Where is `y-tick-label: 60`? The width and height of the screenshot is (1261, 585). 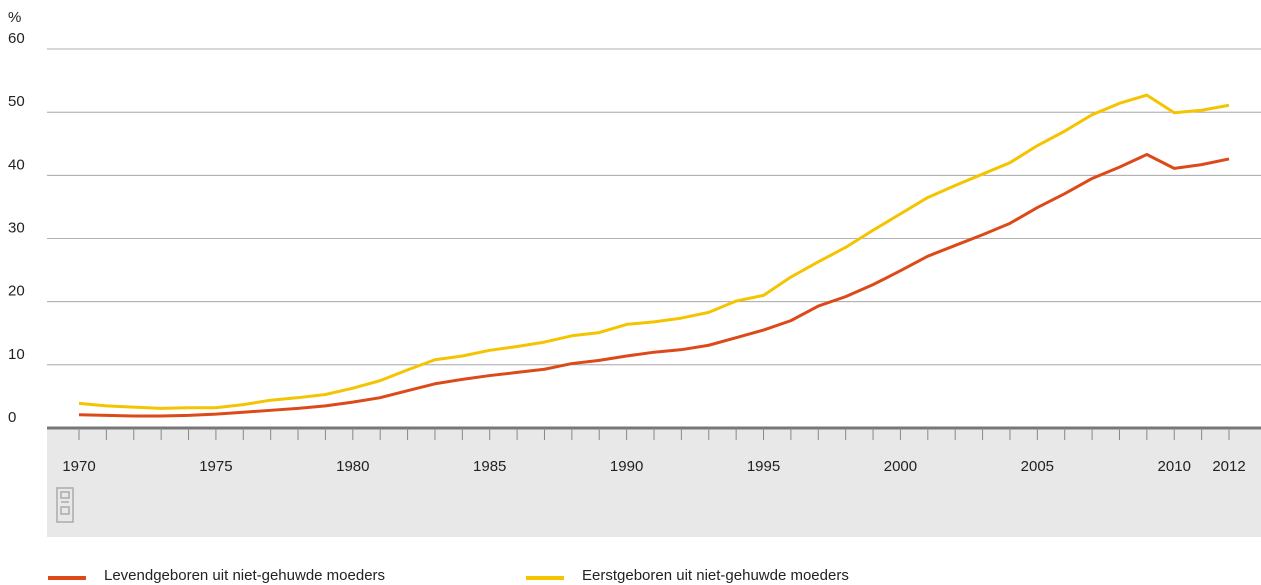 y-tick-label: 60 is located at coordinates (16, 38).